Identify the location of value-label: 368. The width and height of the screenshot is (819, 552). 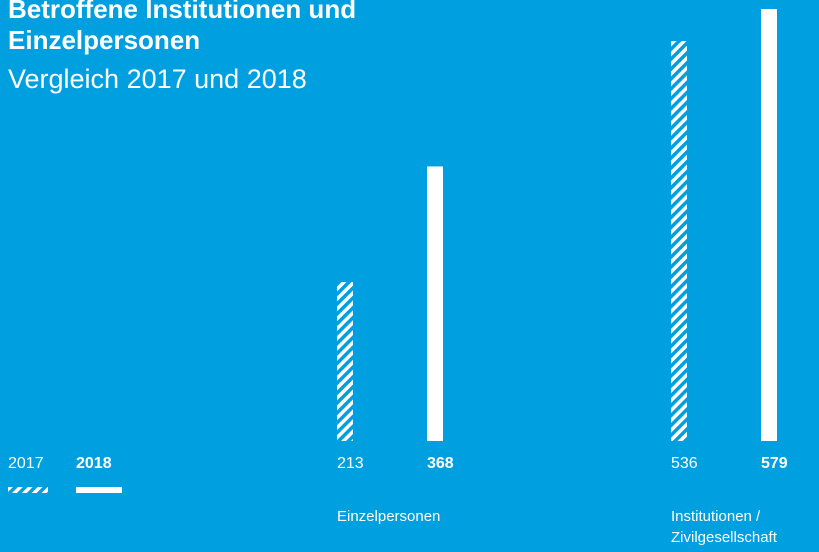
(440, 463).